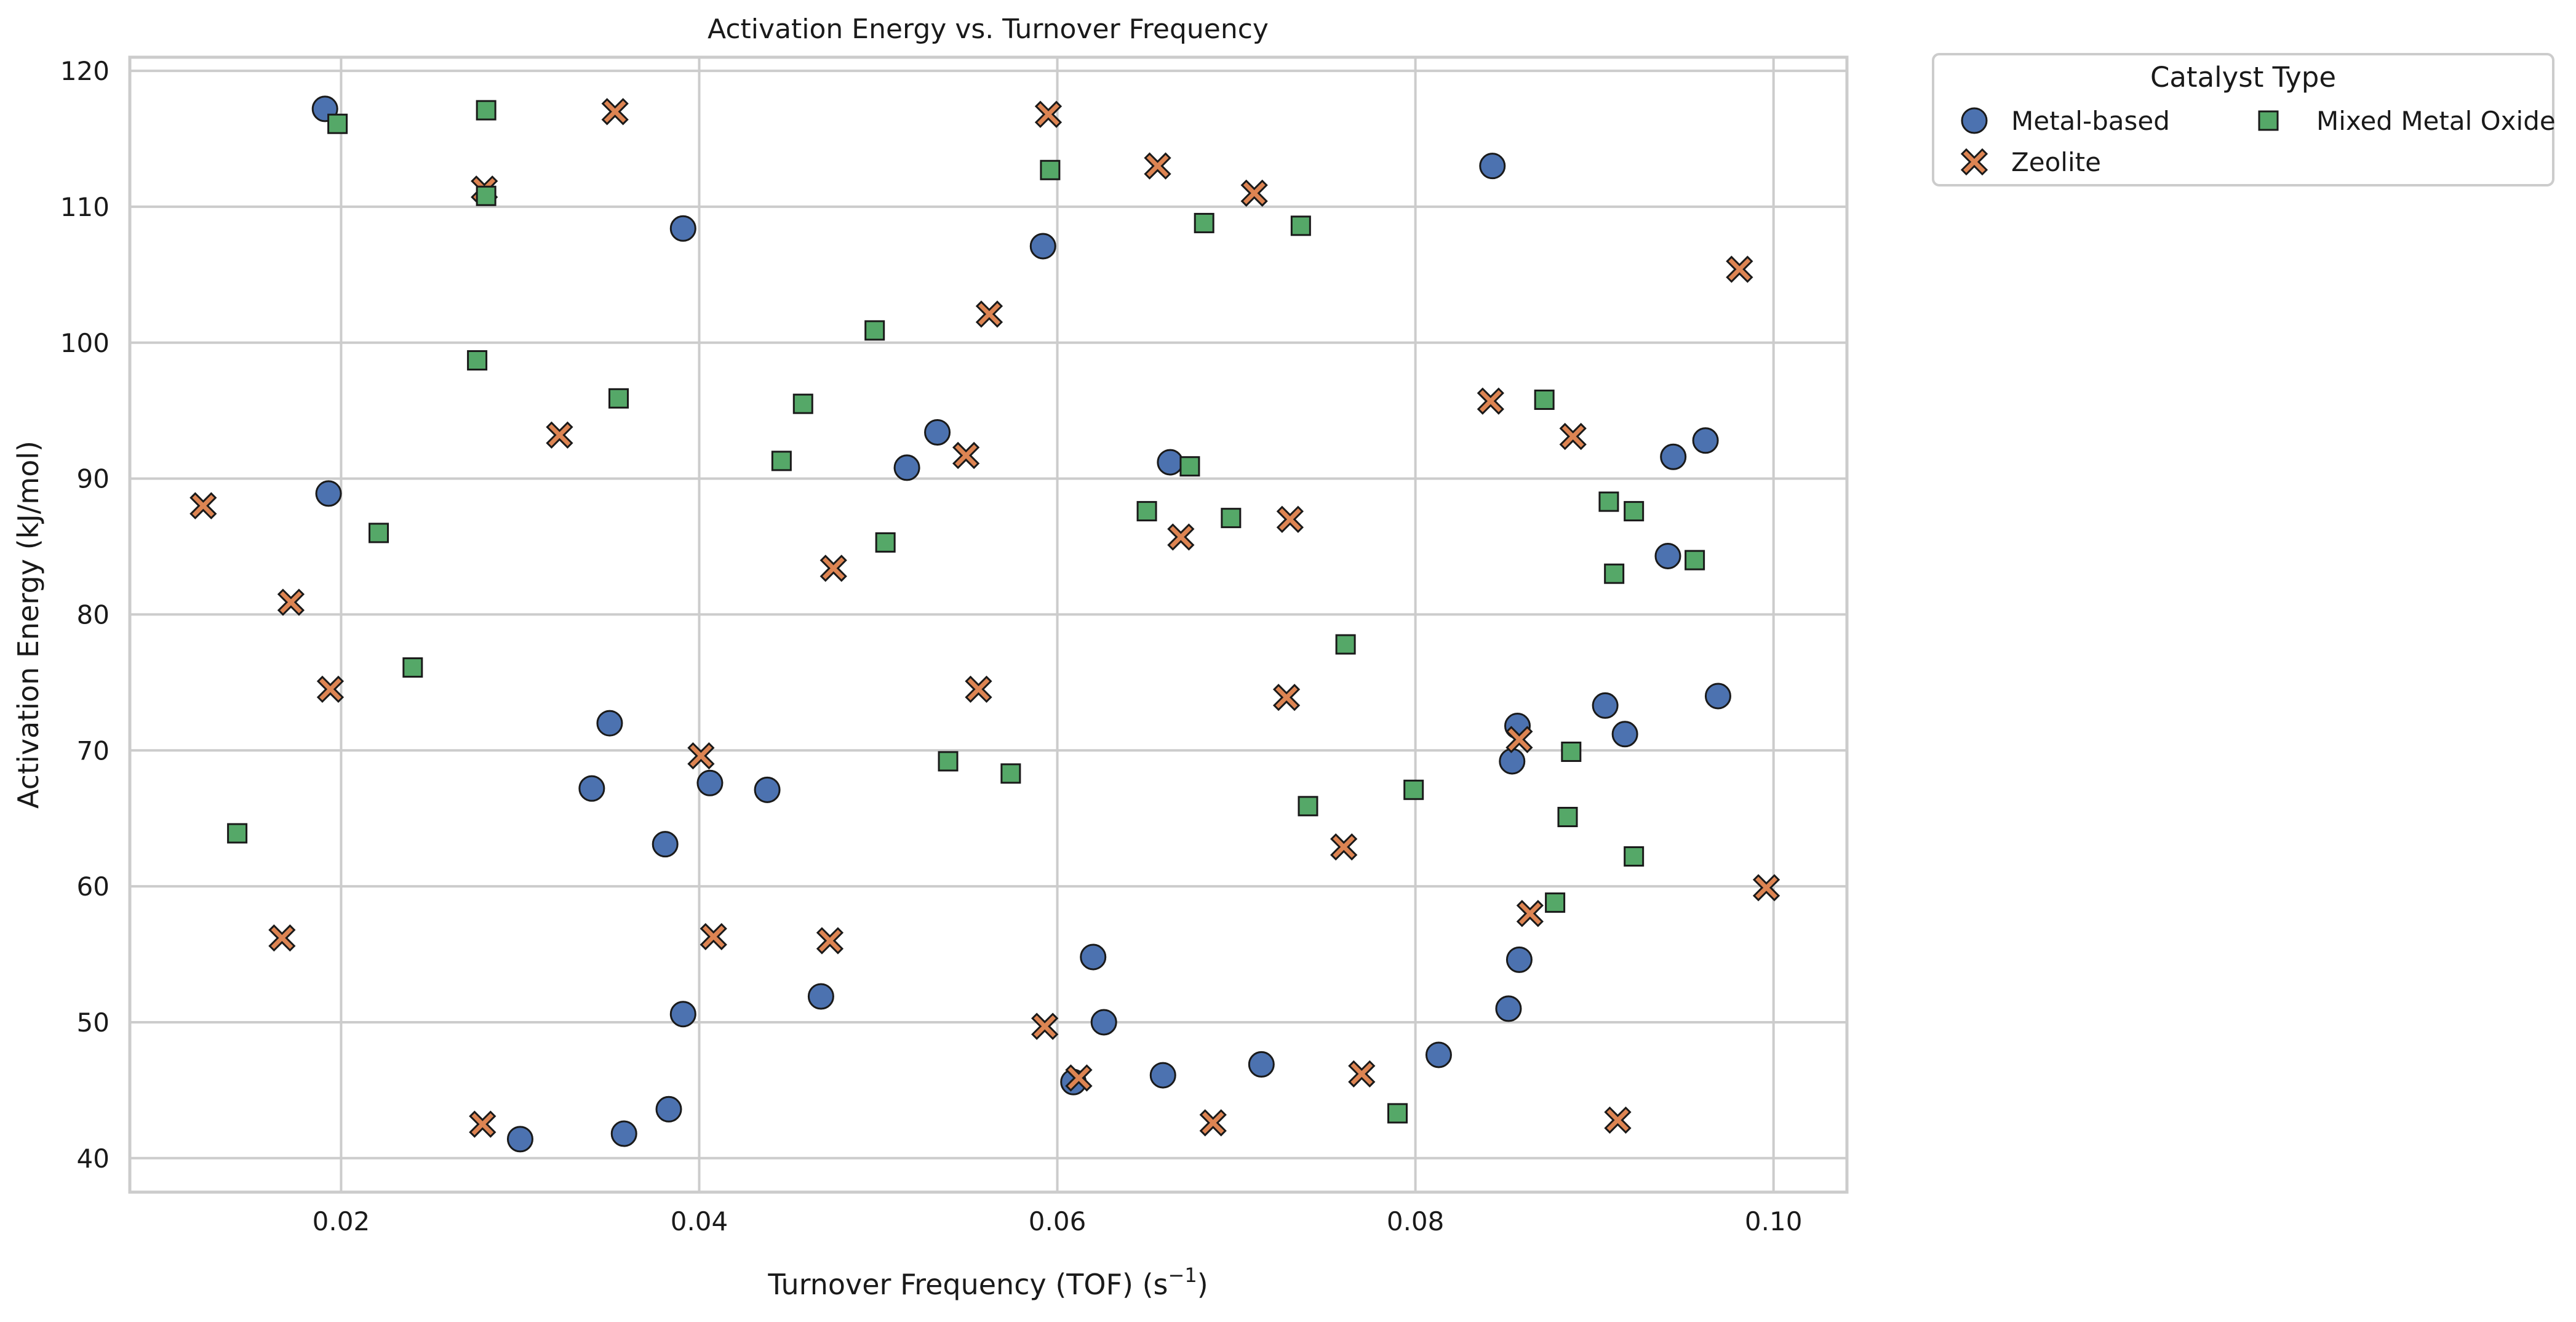  I want to click on y-tick-label: 70, so click(93, 750).